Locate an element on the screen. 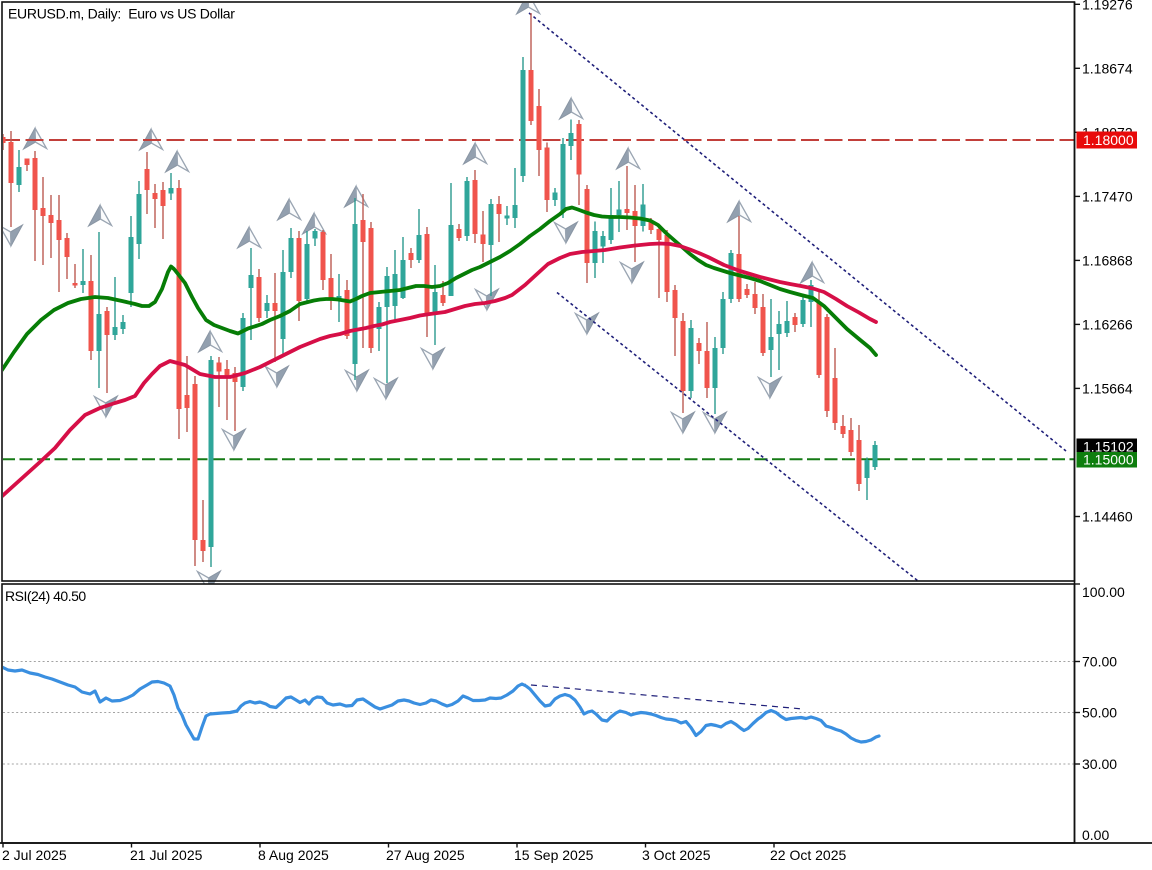 This screenshot has height=870, width=1152. svg-text: 1.14460 is located at coordinates (1107, 517).